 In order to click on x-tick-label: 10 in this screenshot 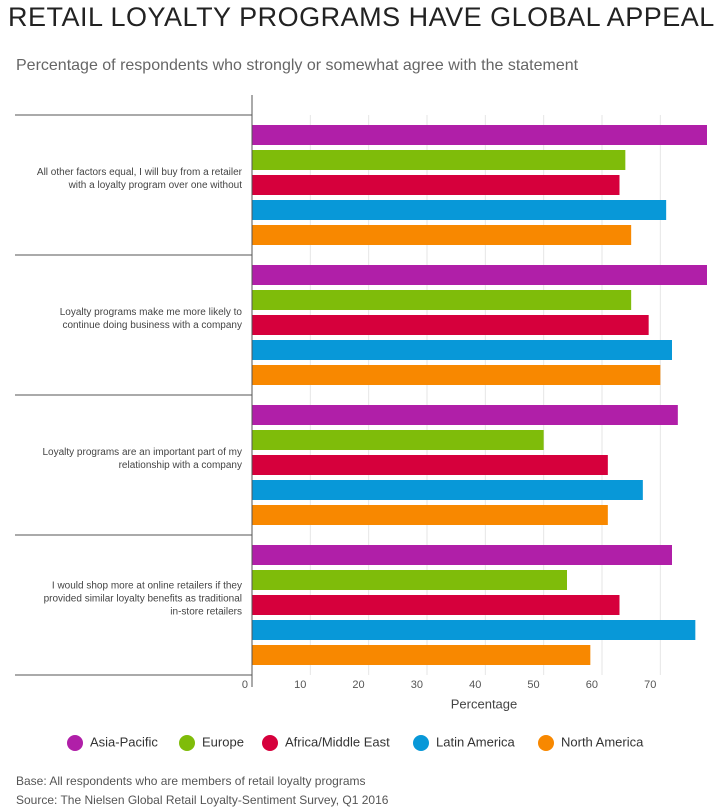, I will do `click(300, 685)`.